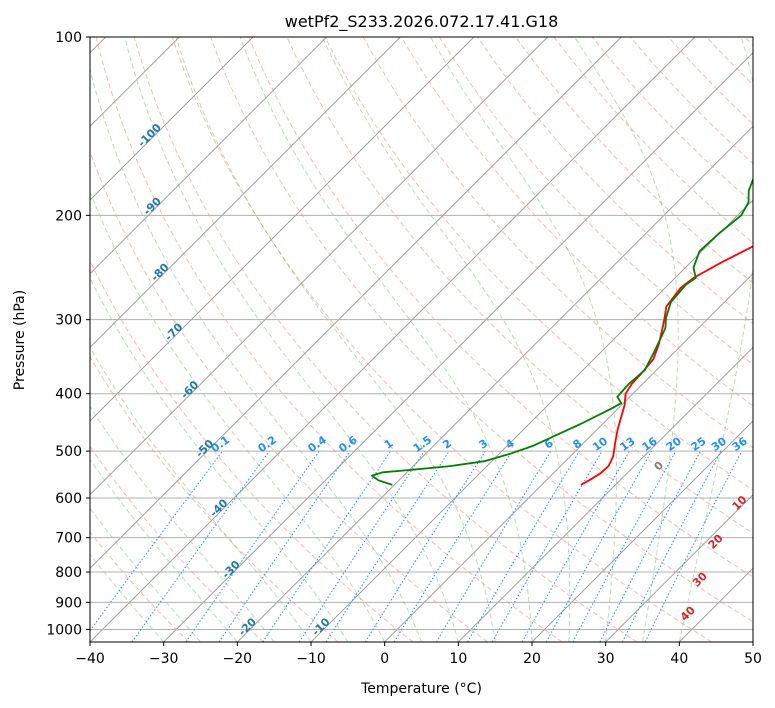 The width and height of the screenshot is (775, 708). I want to click on x-axis: −40 −30 −20 −10 0 10 20 30 40 50, so click(418, 654).